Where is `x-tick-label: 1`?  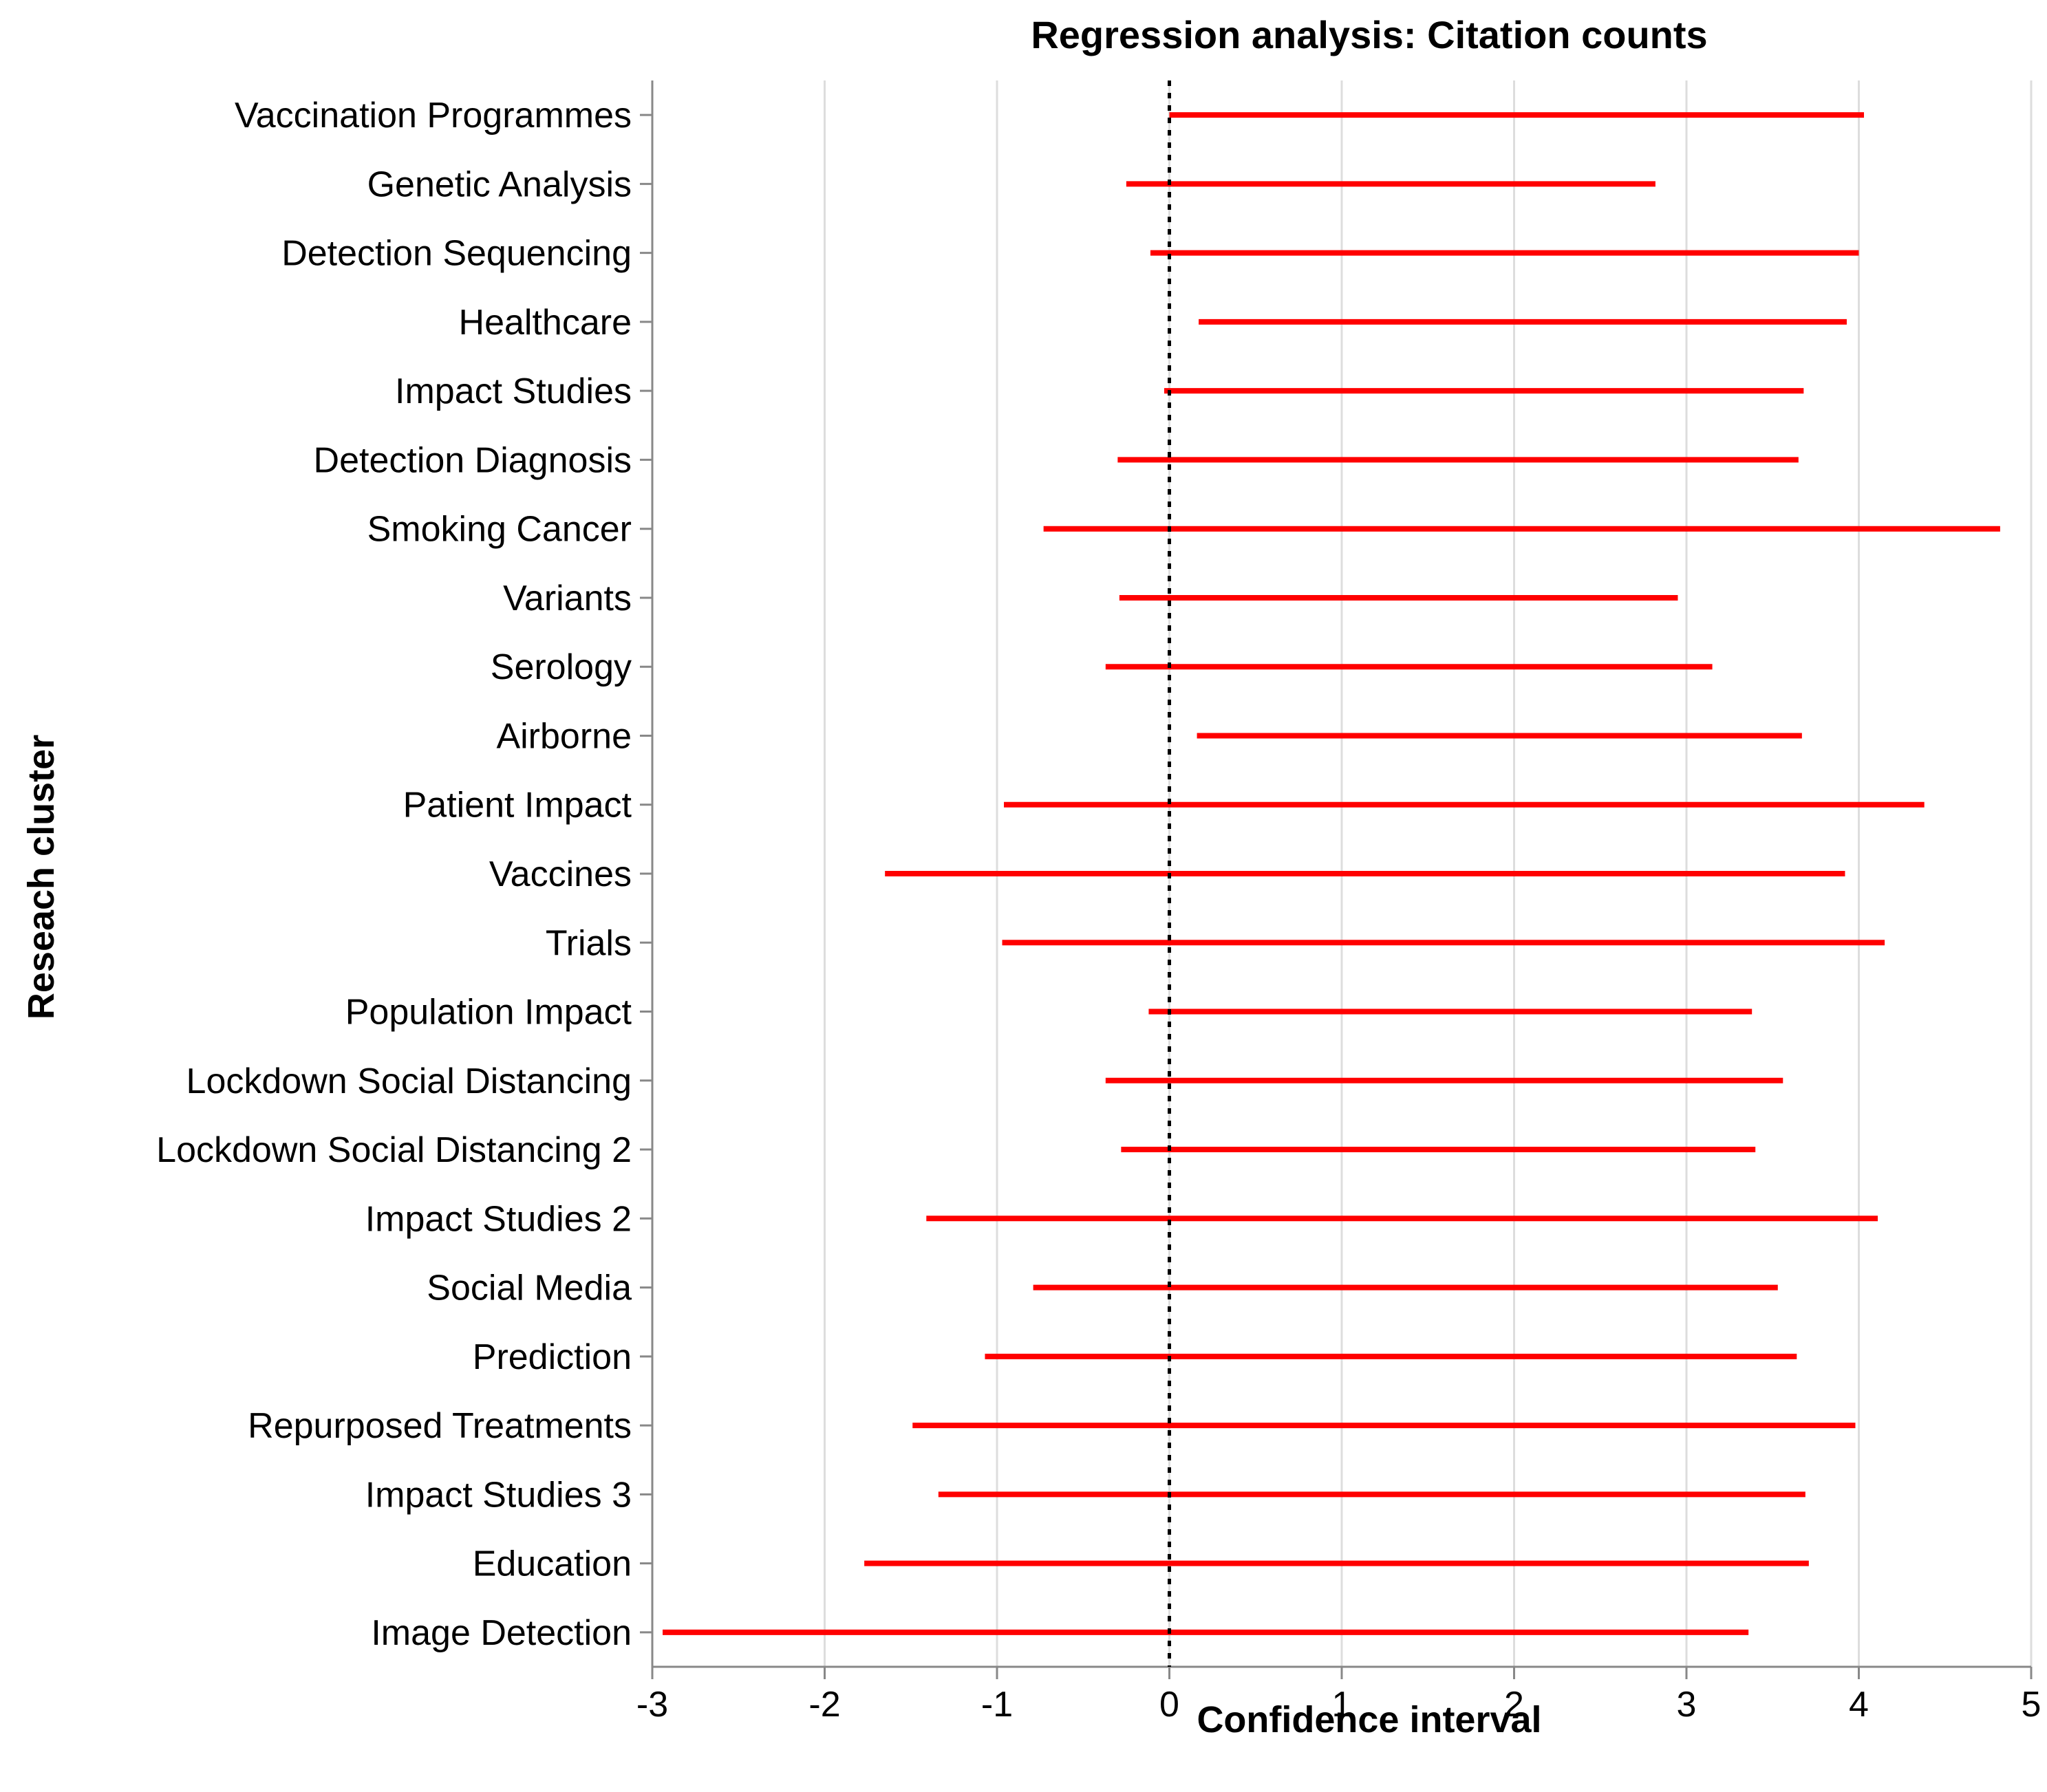
x-tick-label: 1 is located at coordinates (1342, 1705).